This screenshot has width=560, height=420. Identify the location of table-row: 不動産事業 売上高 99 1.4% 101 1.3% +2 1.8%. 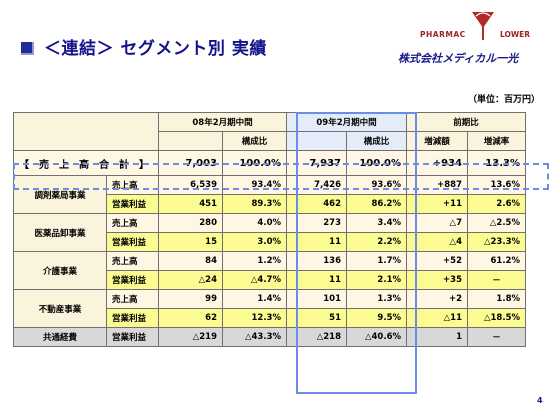
(269, 308).